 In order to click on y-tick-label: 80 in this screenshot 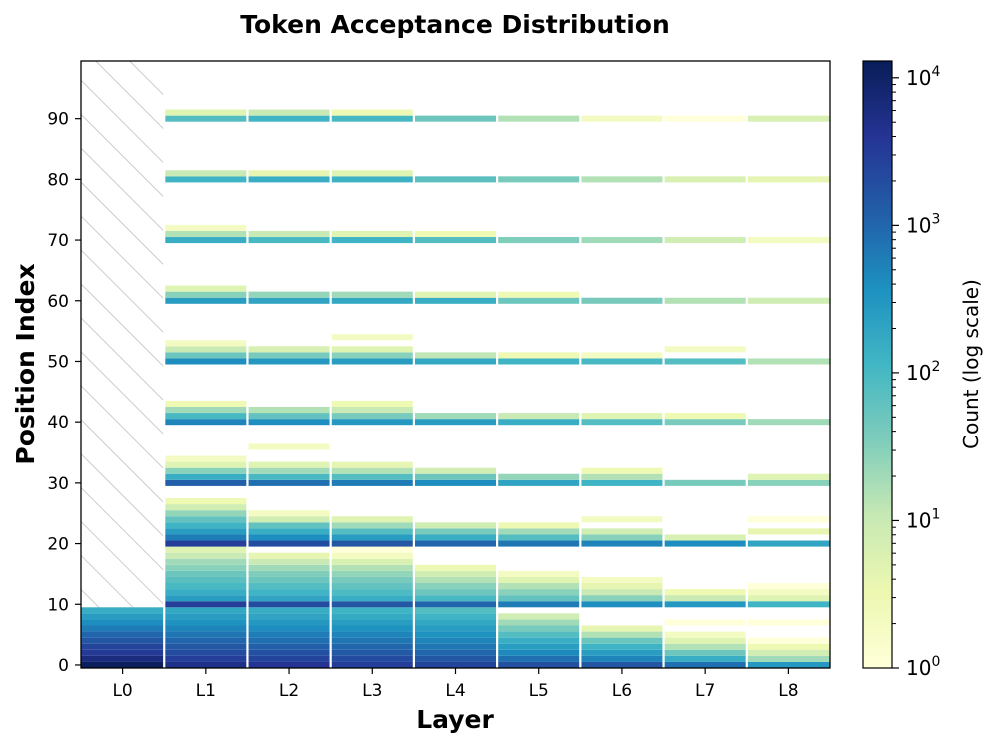, I will do `click(58, 180)`.